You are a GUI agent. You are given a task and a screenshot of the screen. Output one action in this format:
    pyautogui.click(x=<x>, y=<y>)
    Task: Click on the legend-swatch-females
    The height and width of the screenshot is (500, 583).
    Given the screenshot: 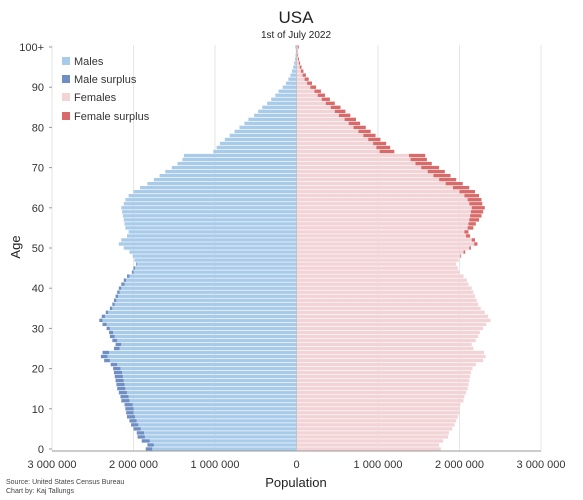 What is the action you would take?
    pyautogui.click(x=66, y=97)
    